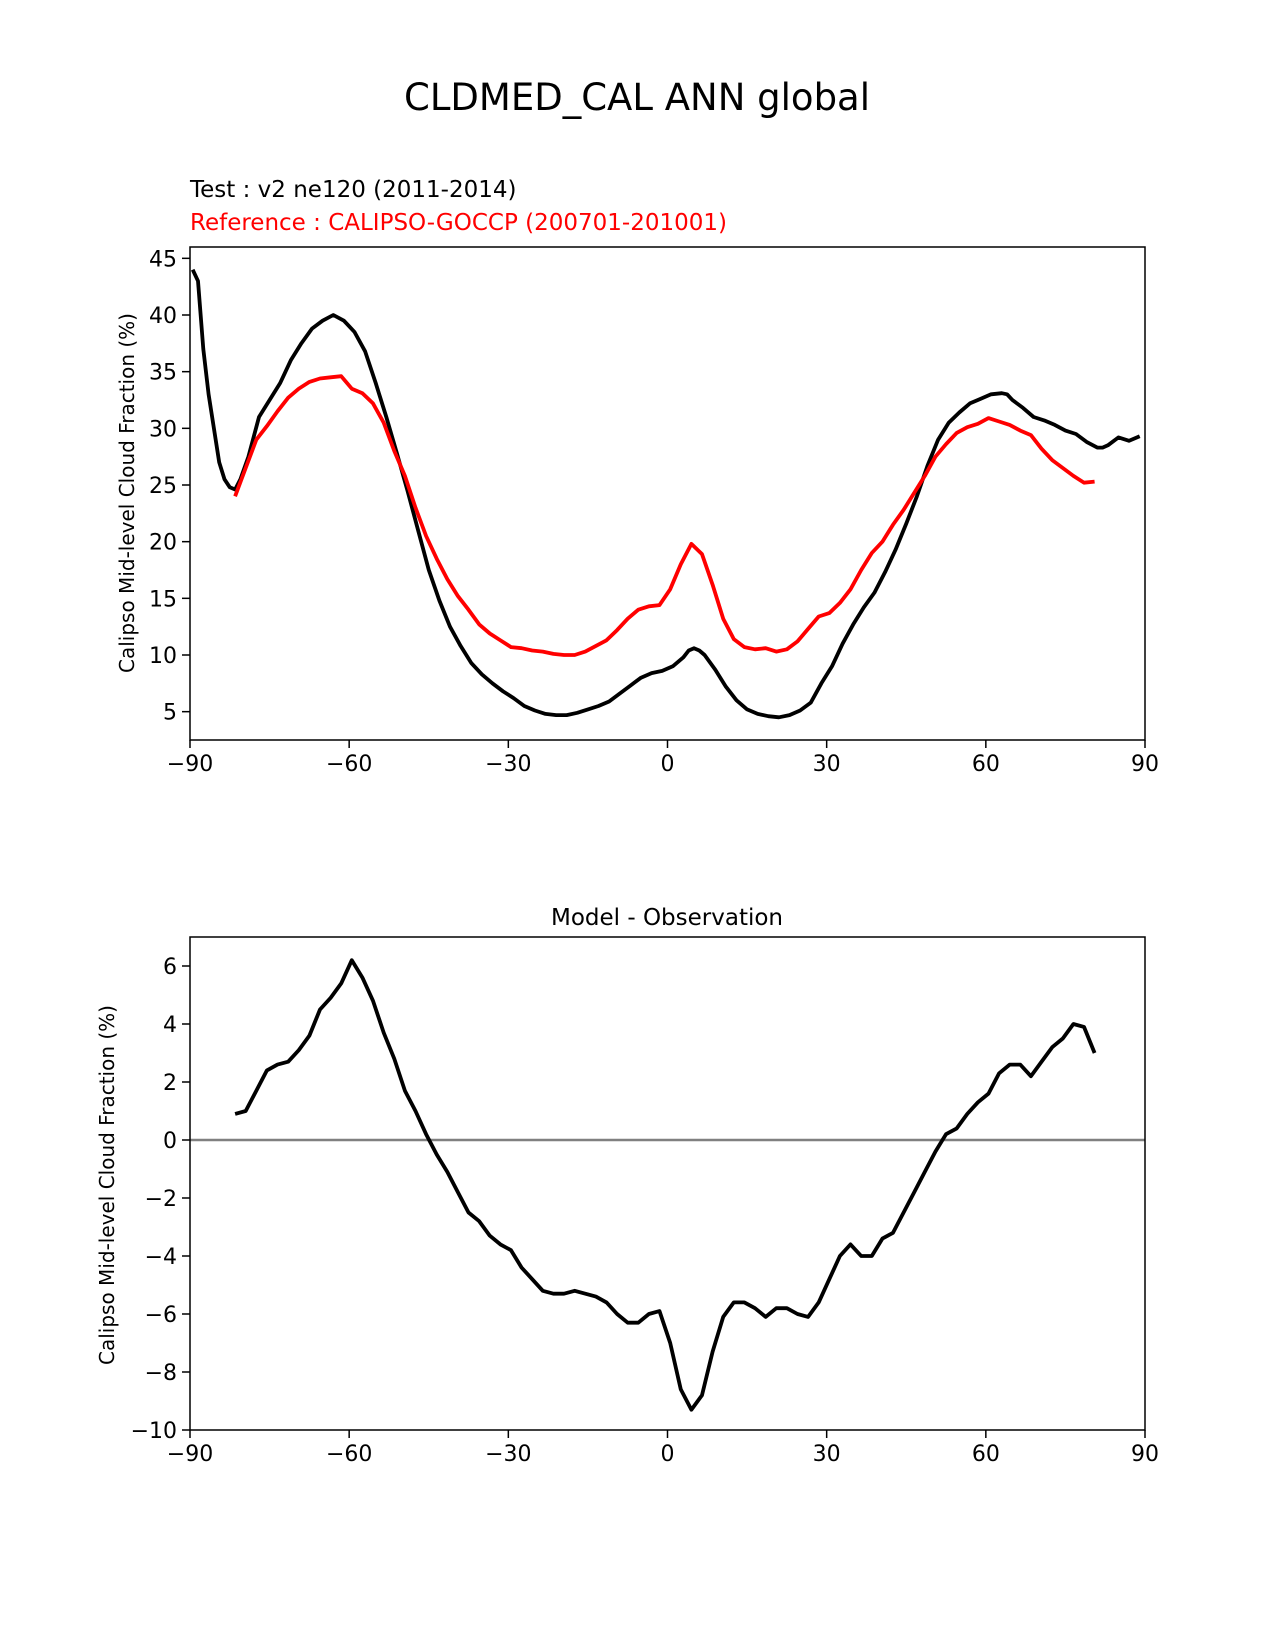  I want to click on y-tick-label: 0, so click(170, 1141).